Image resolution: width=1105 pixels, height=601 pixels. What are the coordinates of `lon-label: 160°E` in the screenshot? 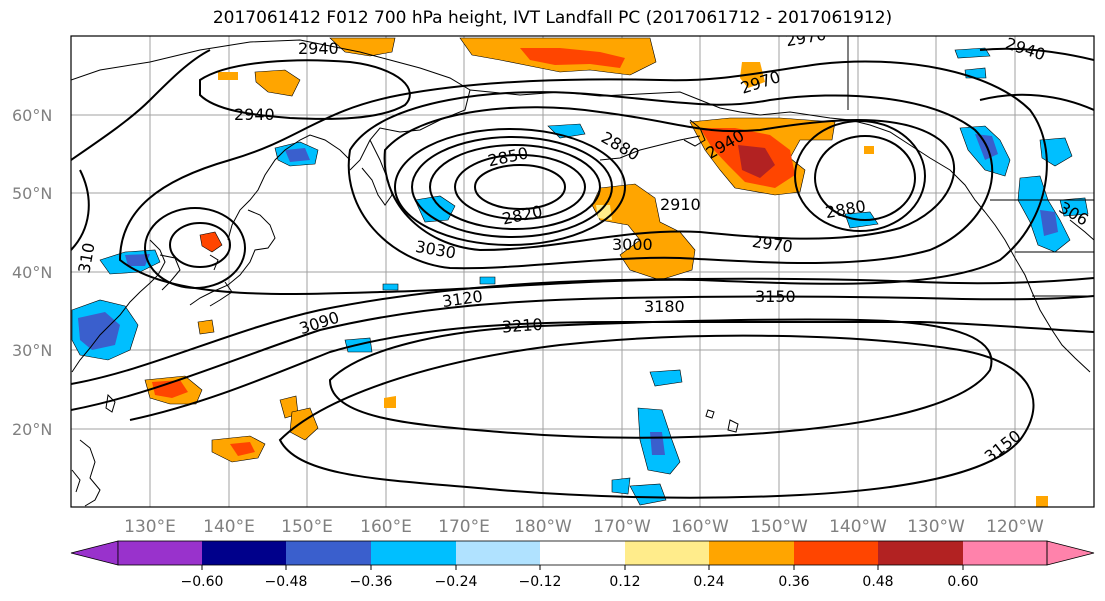 It's located at (386, 527).